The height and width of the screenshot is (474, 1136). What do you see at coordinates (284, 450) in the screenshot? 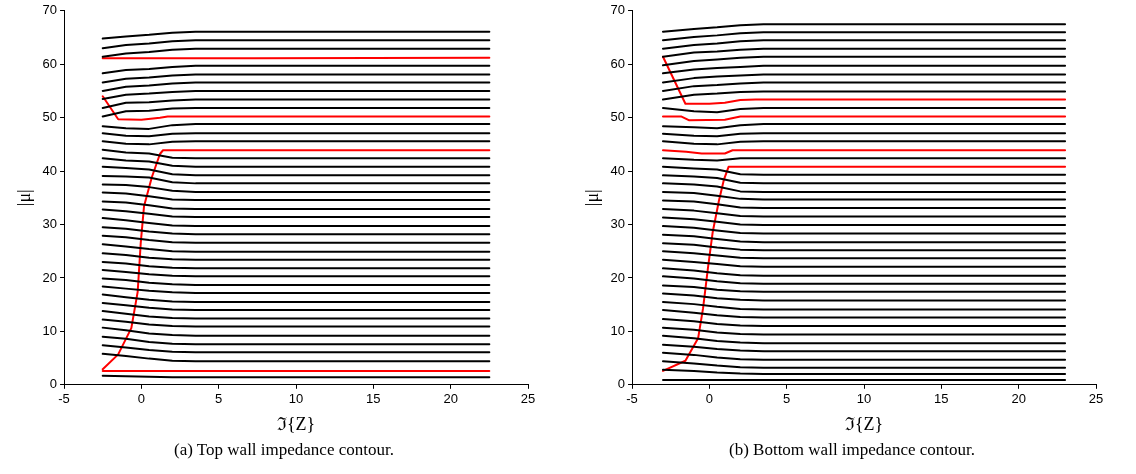
I see `text: (a) Top wall impedance contour.` at bounding box center [284, 450].